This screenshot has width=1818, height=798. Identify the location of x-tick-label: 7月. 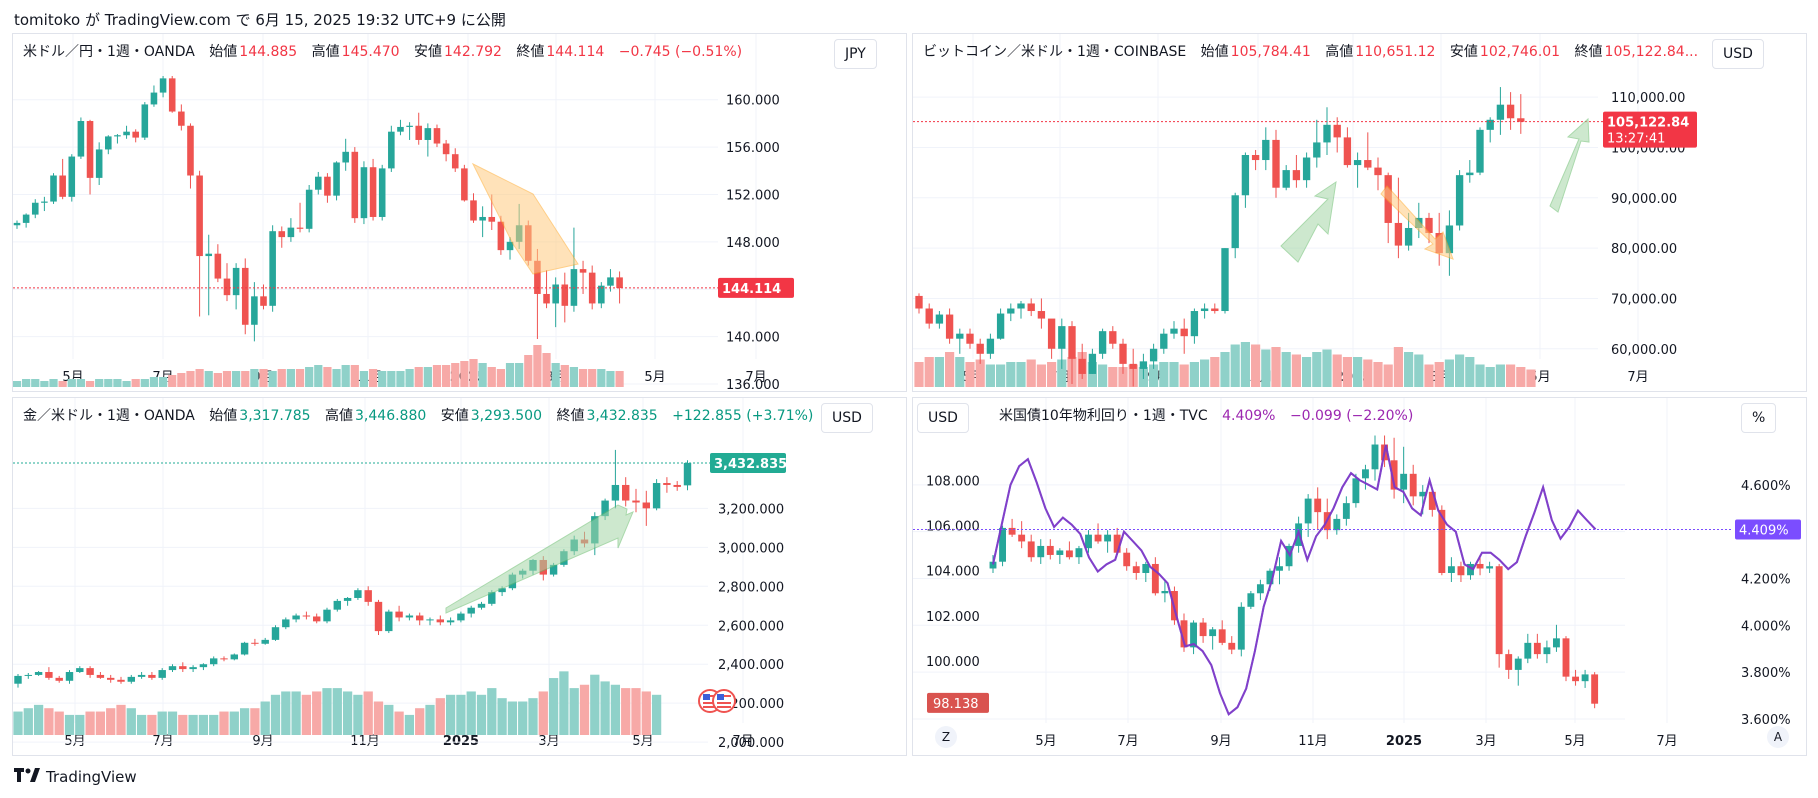
(162, 741).